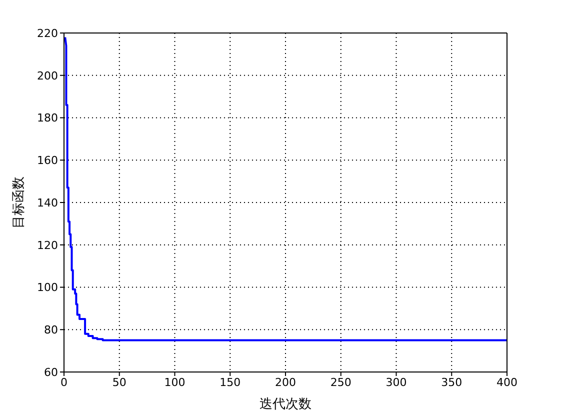  What do you see at coordinates (507, 382) in the screenshot?
I see `x-tick-label: 400` at bounding box center [507, 382].